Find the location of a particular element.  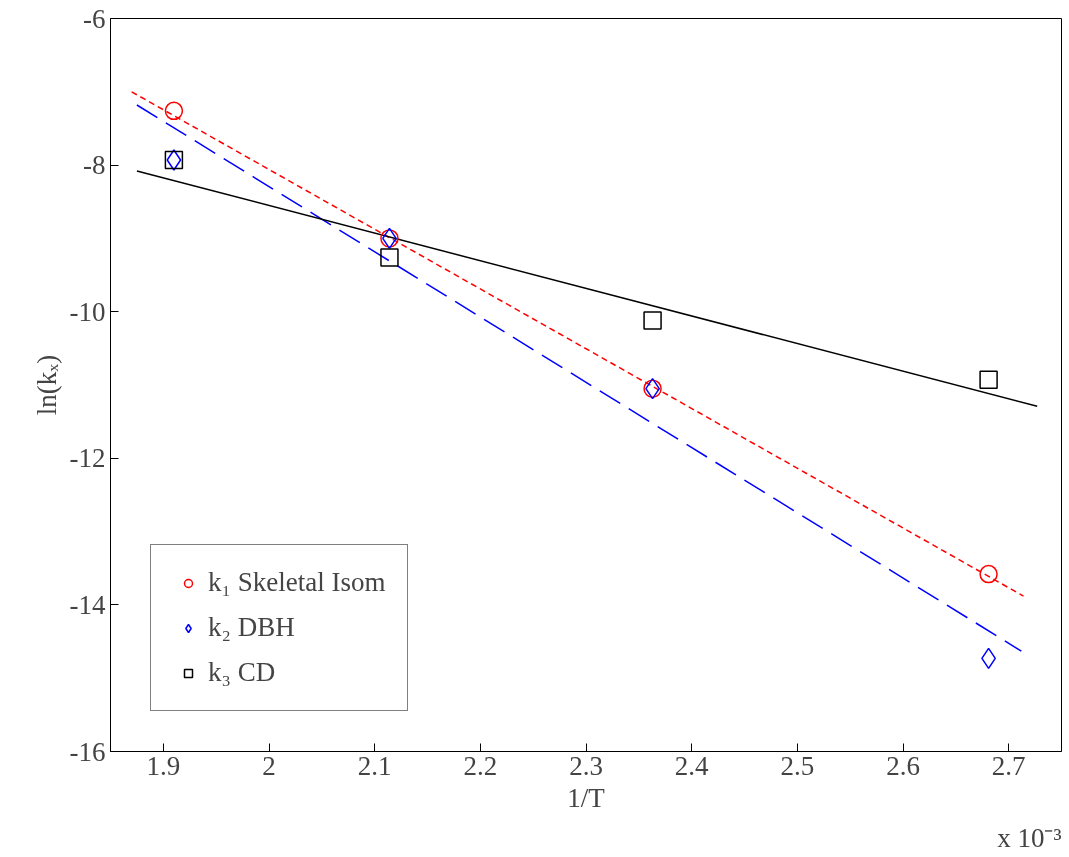

x-tick-label: 2.1 is located at coordinates (374, 765).